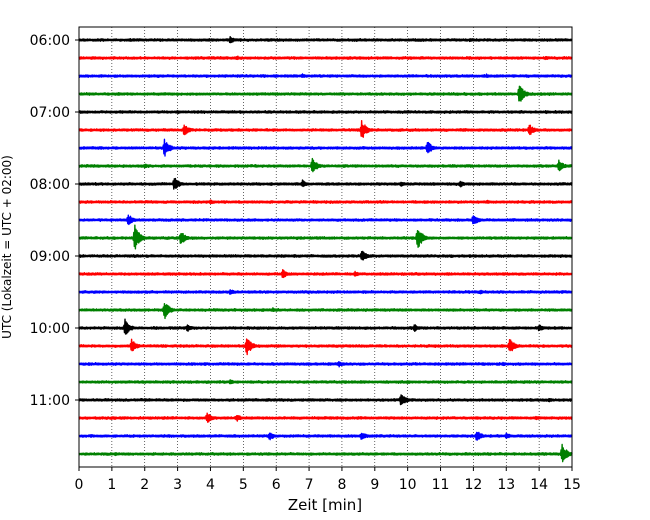  What do you see at coordinates (408, 485) in the screenshot?
I see `x-tick-label: 10` at bounding box center [408, 485].